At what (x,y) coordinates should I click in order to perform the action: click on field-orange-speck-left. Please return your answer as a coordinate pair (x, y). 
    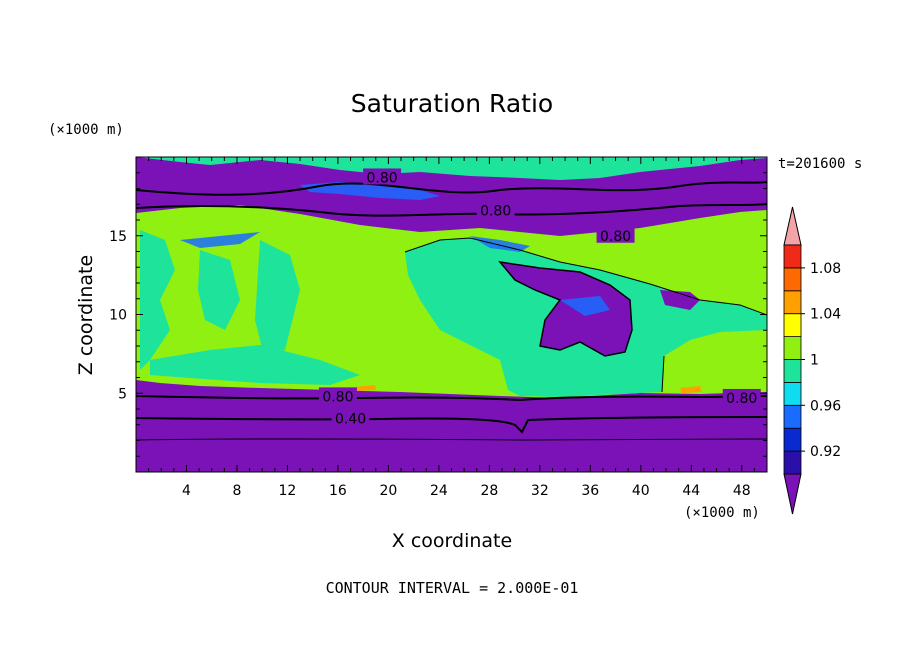
    Looking at the image, I should click on (365, 388).